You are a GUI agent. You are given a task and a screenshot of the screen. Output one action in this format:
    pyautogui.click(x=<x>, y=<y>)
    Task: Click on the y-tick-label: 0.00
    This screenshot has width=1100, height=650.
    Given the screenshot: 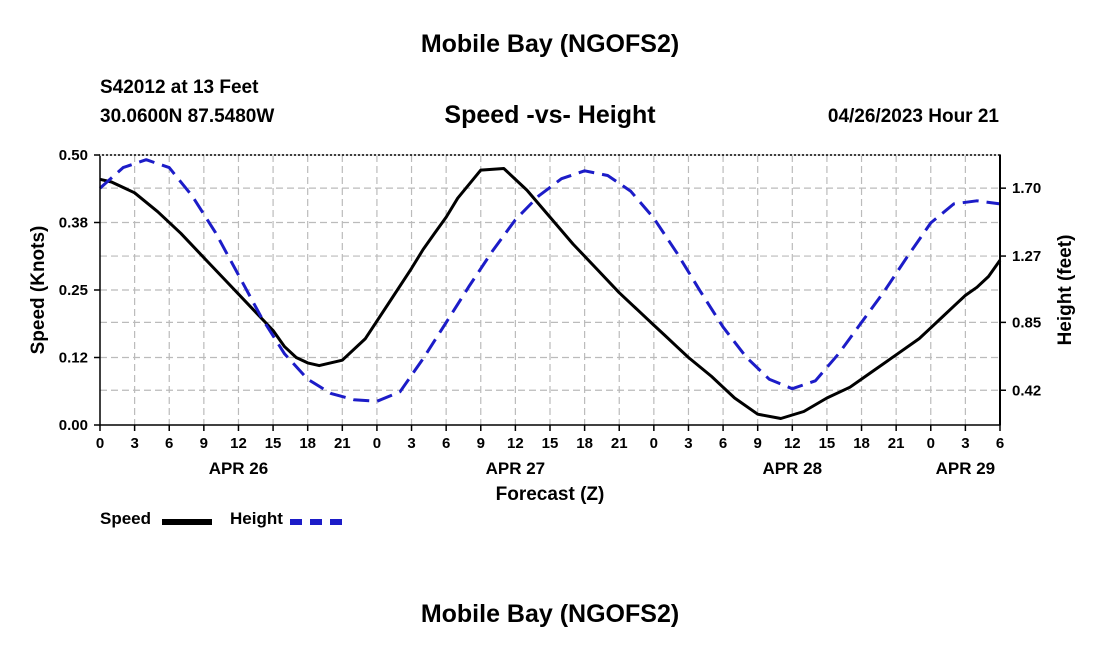 What is the action you would take?
    pyautogui.click(x=73, y=425)
    